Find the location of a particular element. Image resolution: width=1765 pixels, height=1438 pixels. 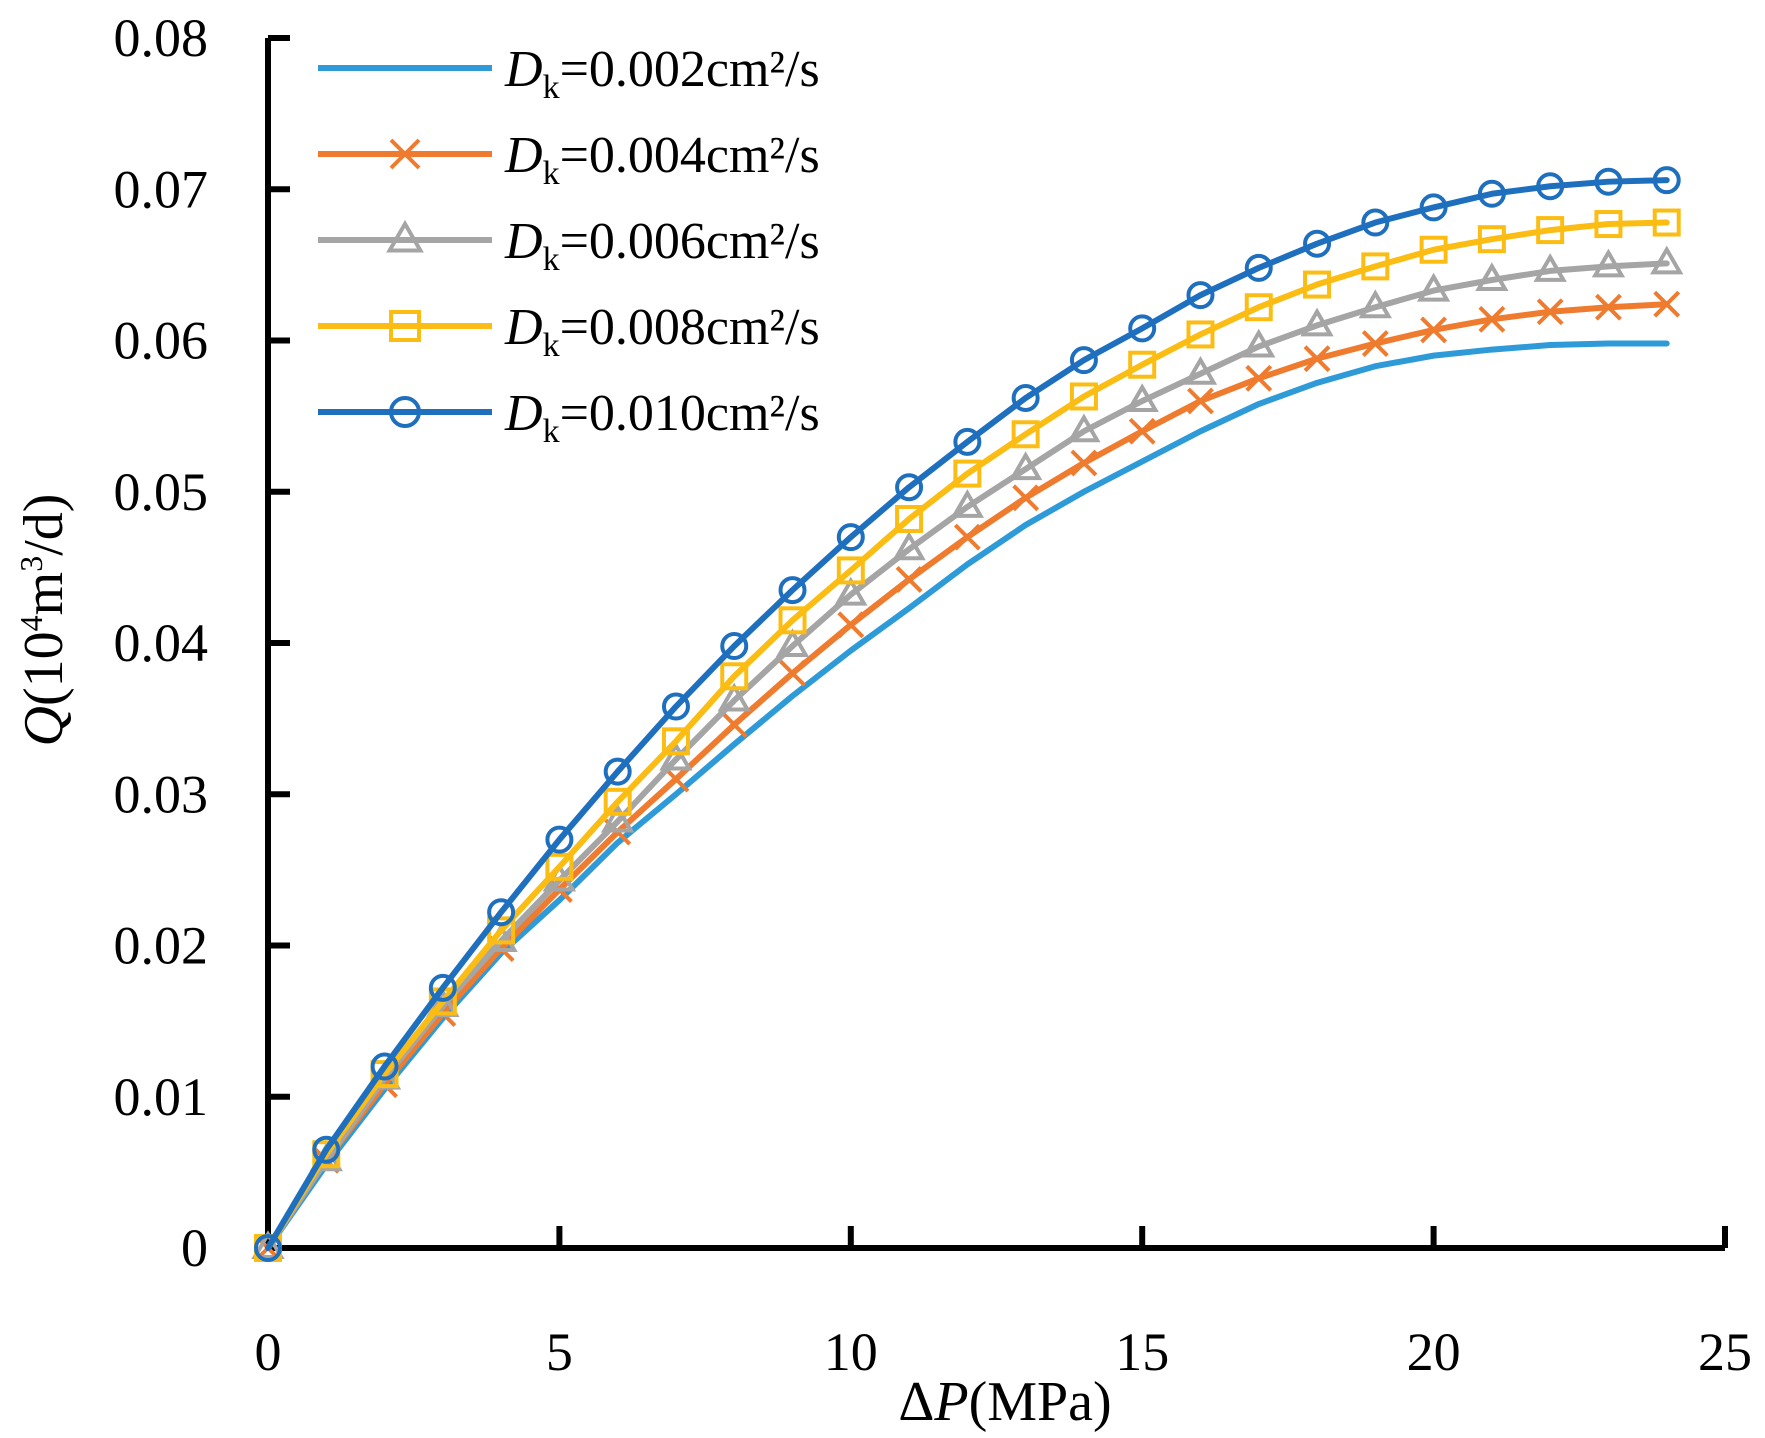

legend-label-rest: =0.002cm²/s is located at coordinates (690, 69).